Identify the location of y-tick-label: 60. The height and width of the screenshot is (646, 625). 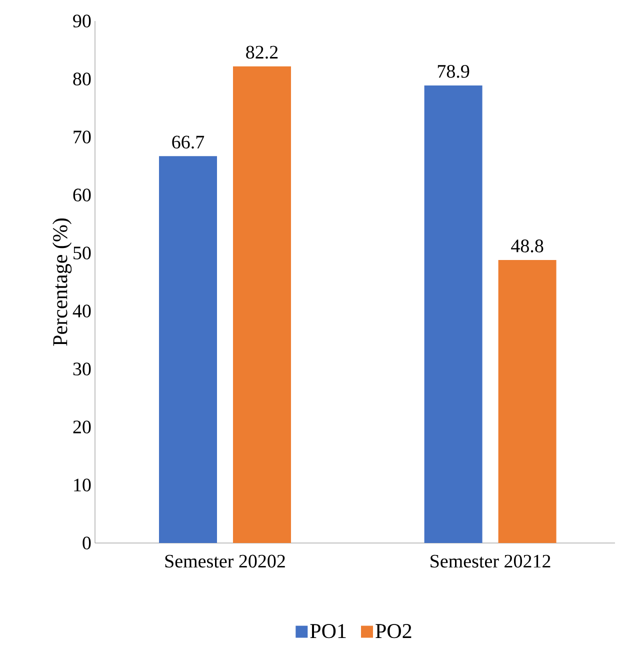
(82, 195).